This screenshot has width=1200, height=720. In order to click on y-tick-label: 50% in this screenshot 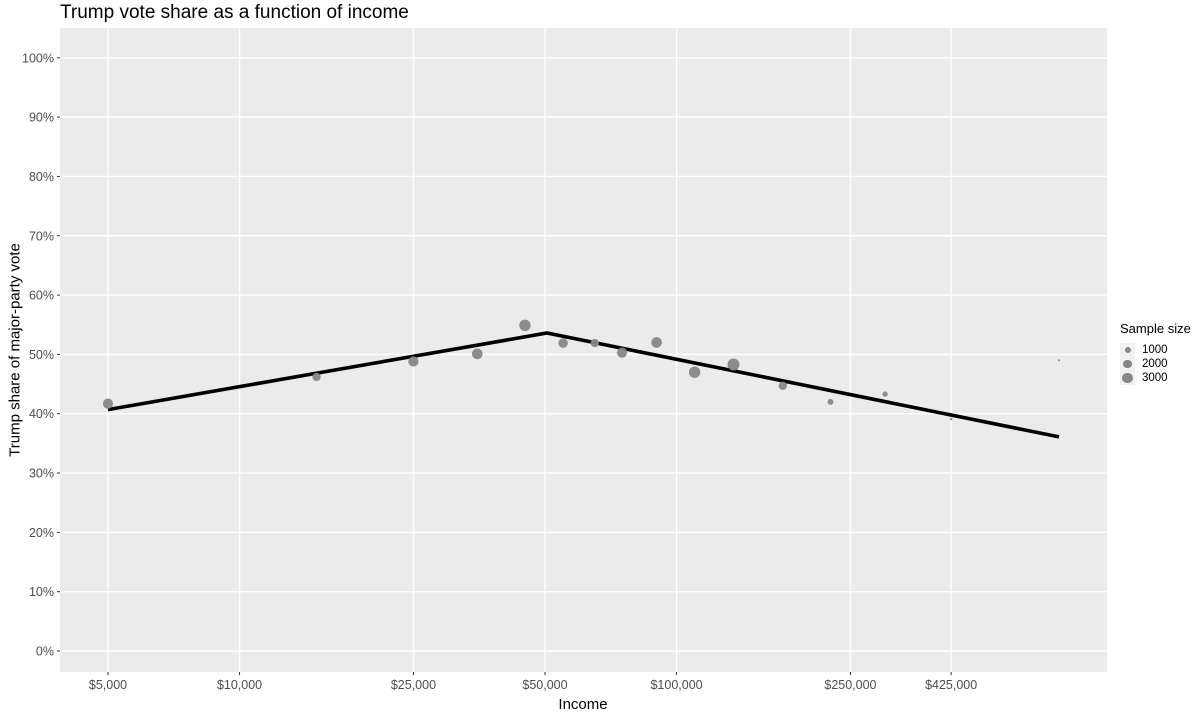, I will do `click(41, 355)`.